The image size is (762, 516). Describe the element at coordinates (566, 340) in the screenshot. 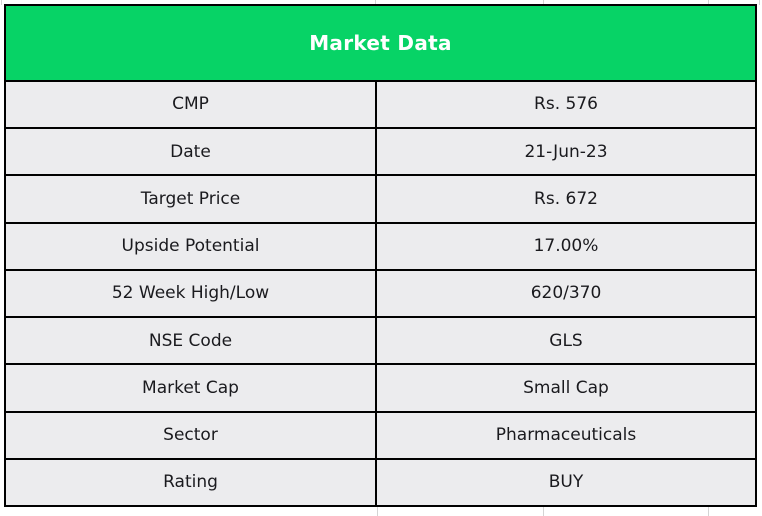

I see `row-value-cell: GLS` at that location.